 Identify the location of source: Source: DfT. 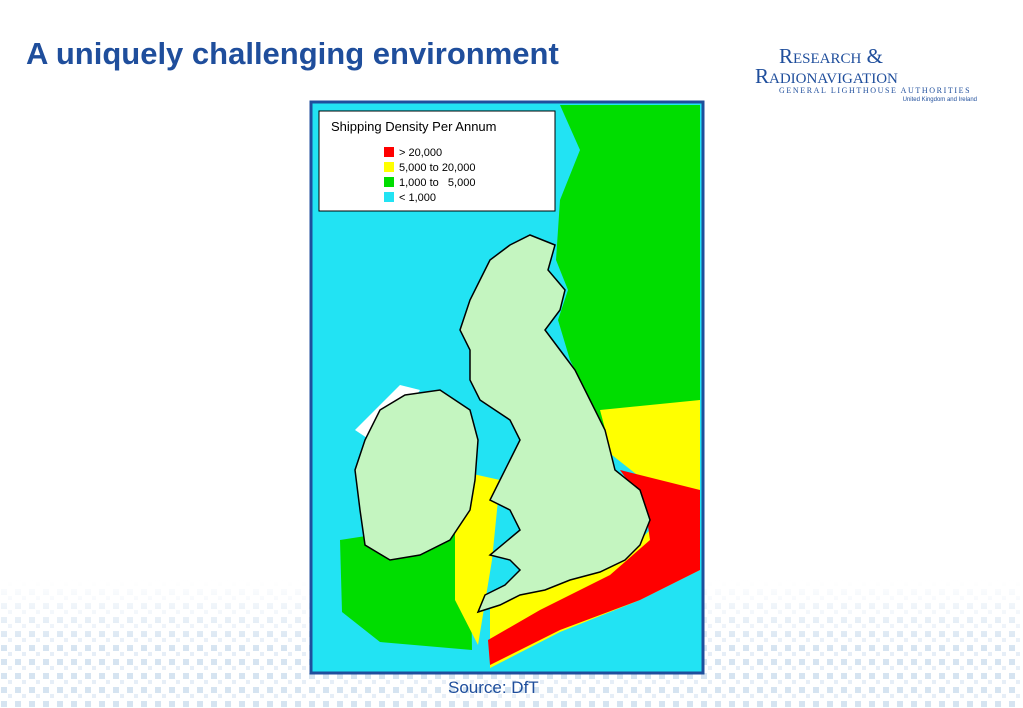
(493, 687).